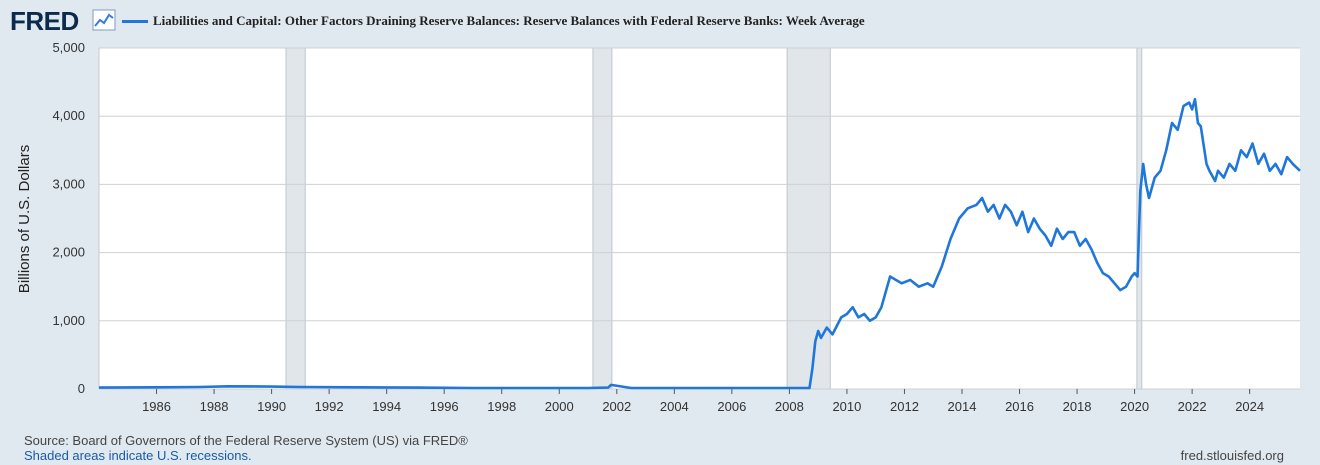  What do you see at coordinates (68, 218) in the screenshot?
I see `y-axis: 0 1,000 2,000 3,000 4,000 5,000` at bounding box center [68, 218].